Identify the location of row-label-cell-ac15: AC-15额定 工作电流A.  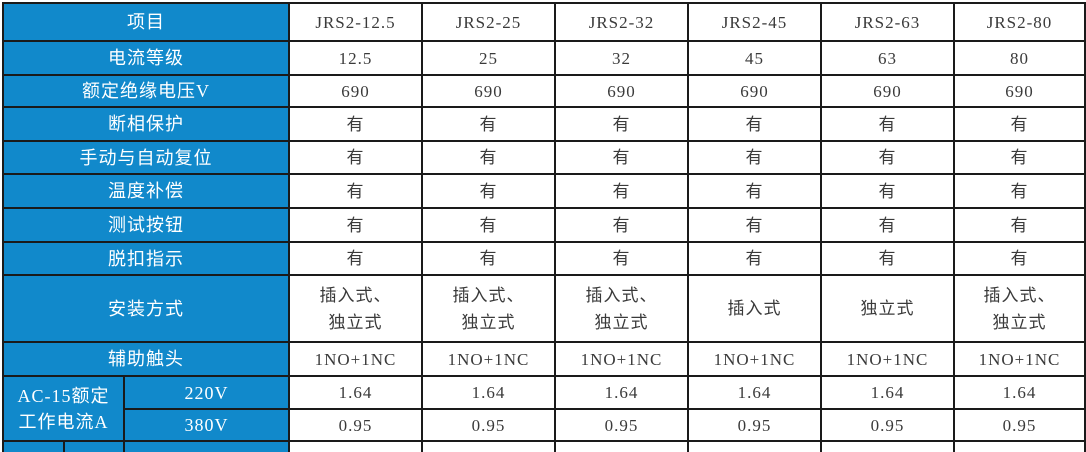
(63, 408).